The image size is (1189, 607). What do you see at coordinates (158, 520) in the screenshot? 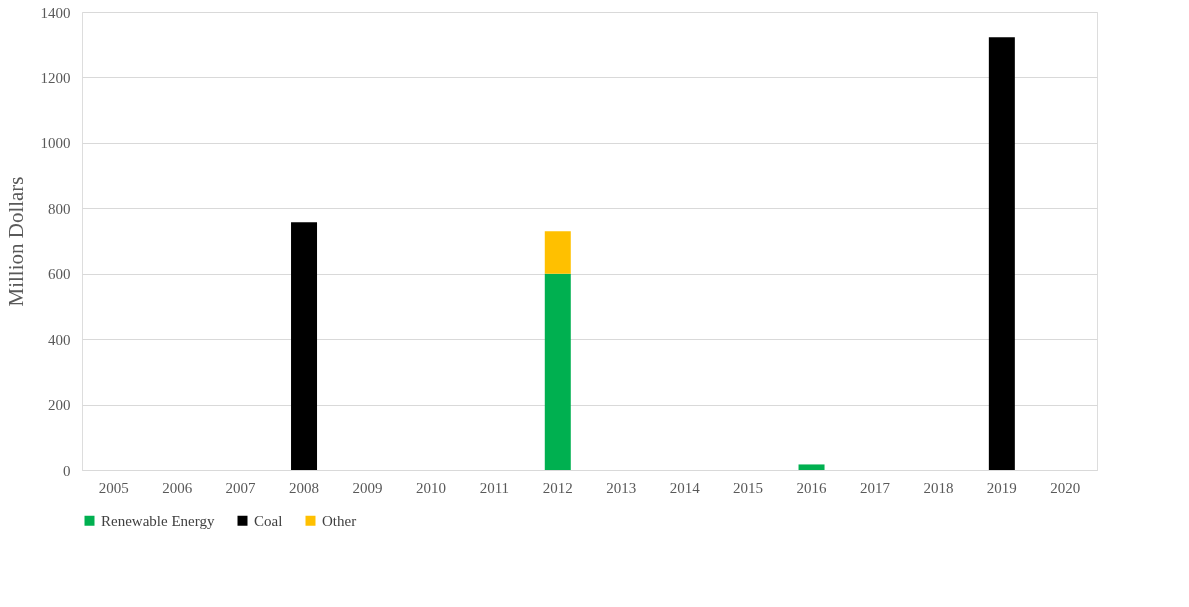
I see `legend-label: Renewable Energy` at bounding box center [158, 520].